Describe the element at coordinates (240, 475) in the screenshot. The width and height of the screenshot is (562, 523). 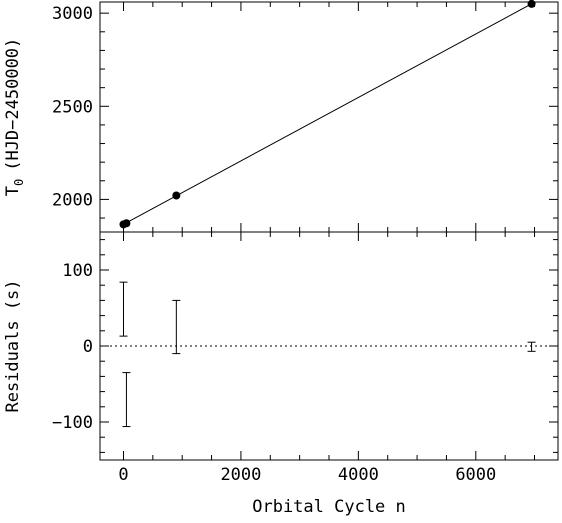
I see `x-tick-label: 2000` at that location.